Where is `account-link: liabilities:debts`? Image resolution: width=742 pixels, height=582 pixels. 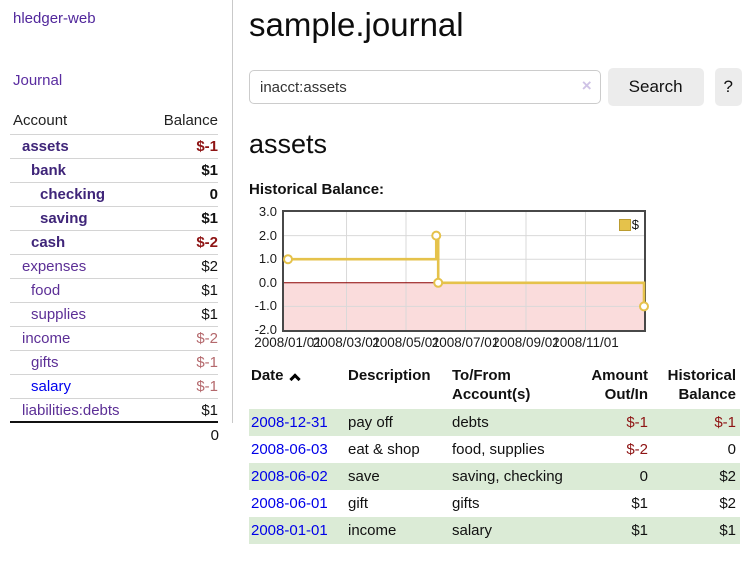
account-link: liabilities:debts is located at coordinates (71, 410).